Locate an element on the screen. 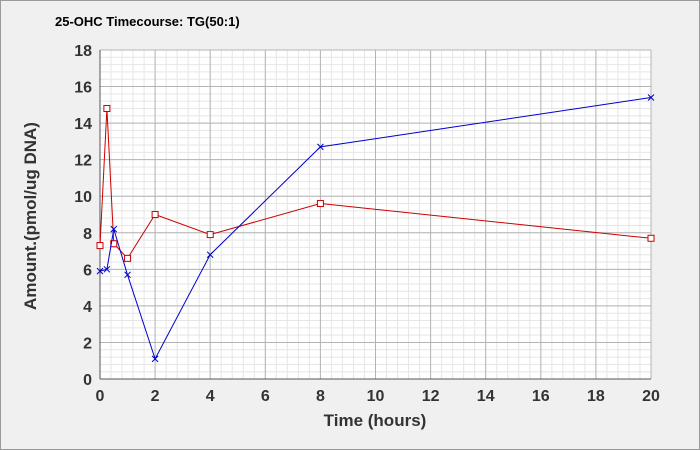 The image size is (700, 450). y-tick-label: 8 is located at coordinates (87, 234).